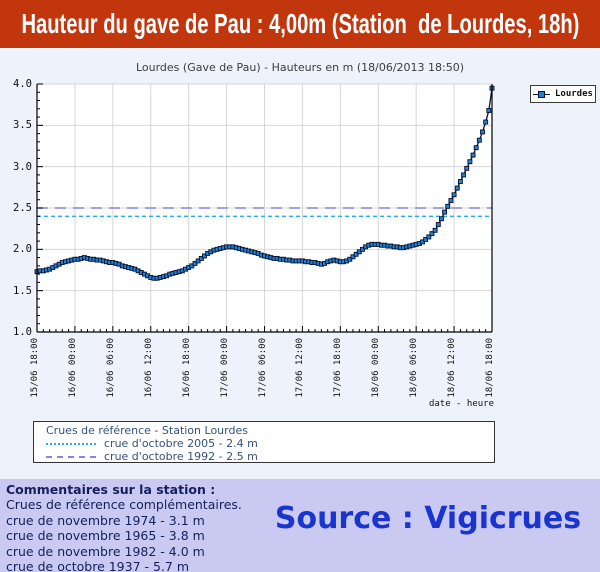  I want to click on reference-row-2005: crue d'octobre 2005 - 2.4 m, so click(270, 443).